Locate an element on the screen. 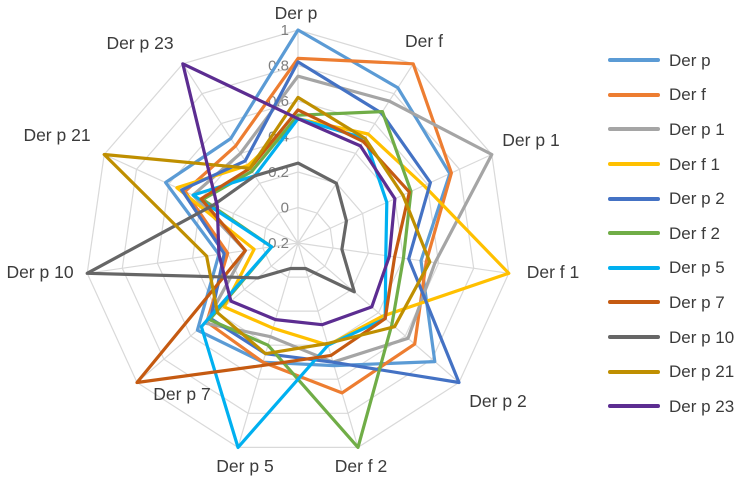 This screenshot has height=483, width=749. category-label-der-p-5: Der p 5 is located at coordinates (244, 466).